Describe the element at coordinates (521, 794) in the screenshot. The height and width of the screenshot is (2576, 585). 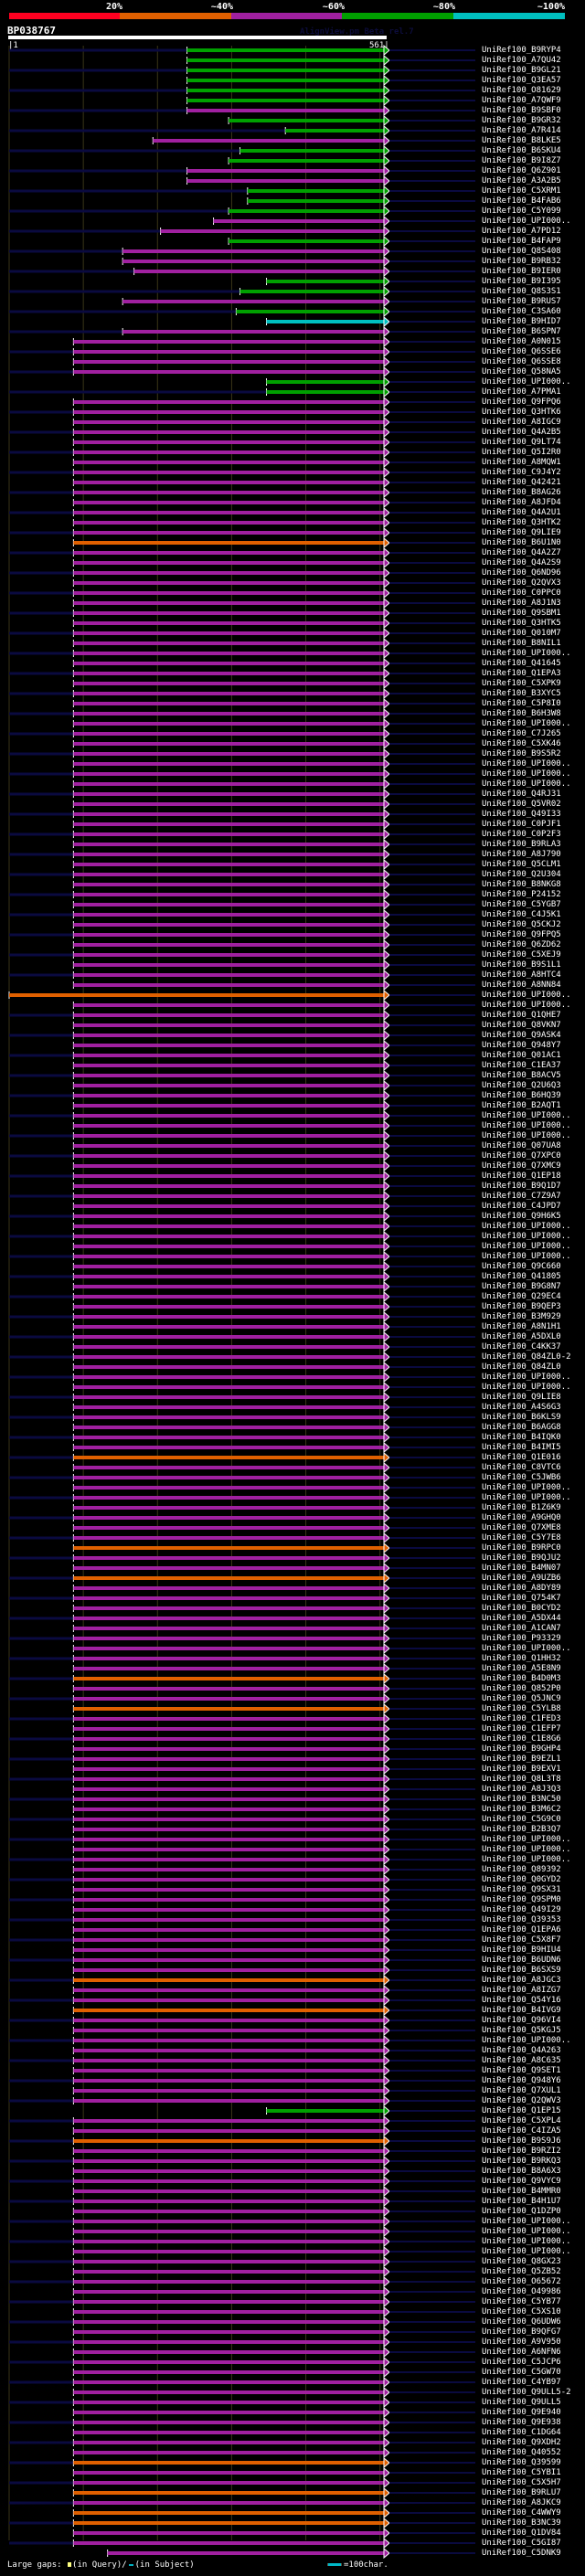
I see `hit-label: UniRef100_Q4RJ31` at that location.